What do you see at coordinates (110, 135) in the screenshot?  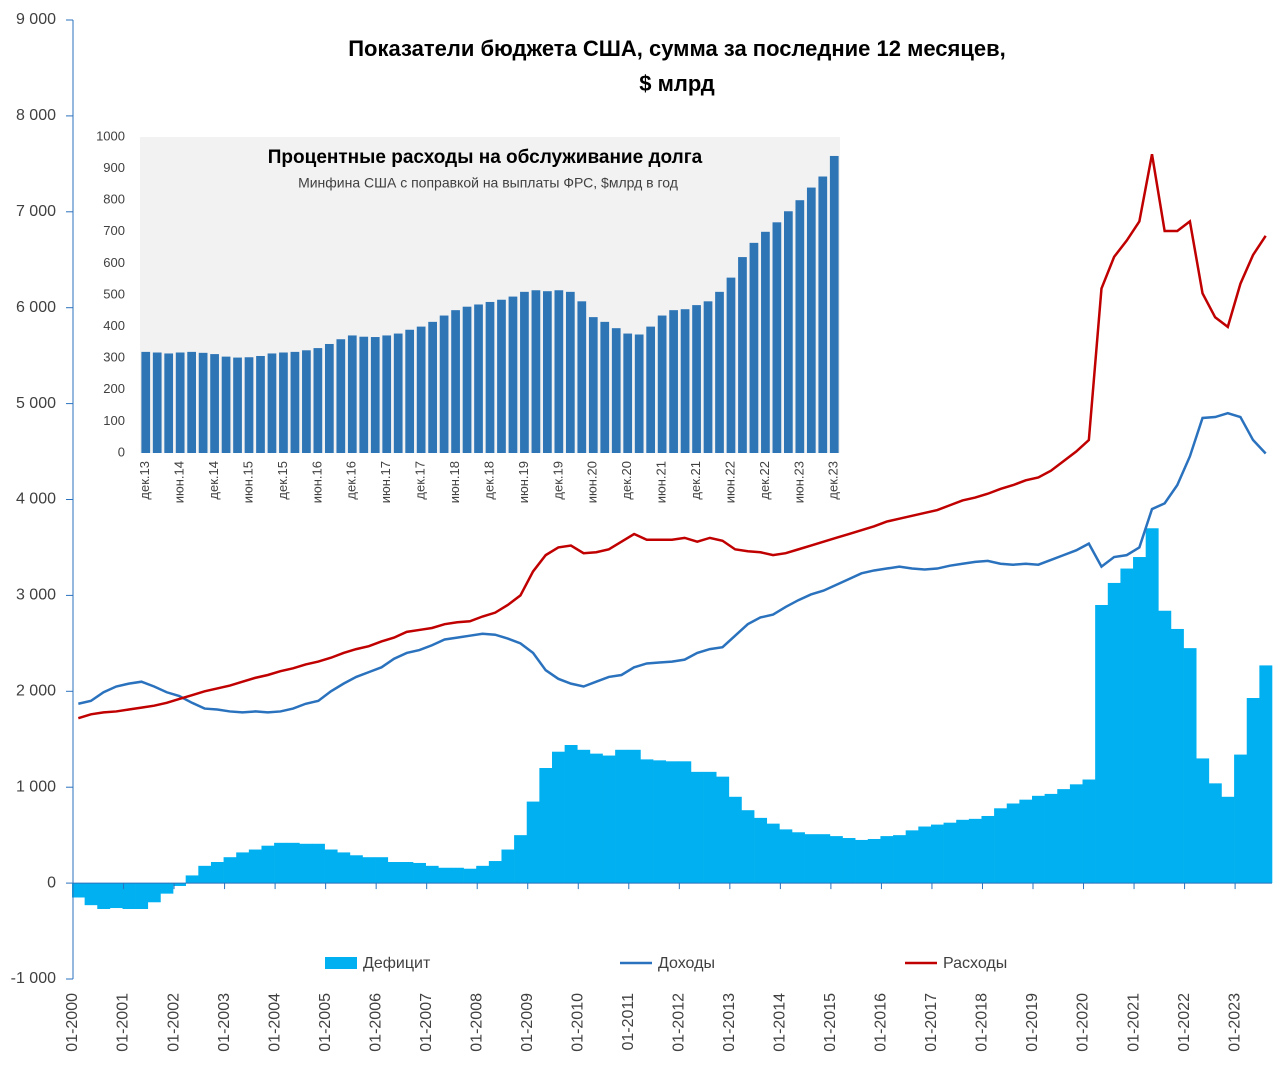 I see `y-tick-label: 1000` at bounding box center [110, 135].